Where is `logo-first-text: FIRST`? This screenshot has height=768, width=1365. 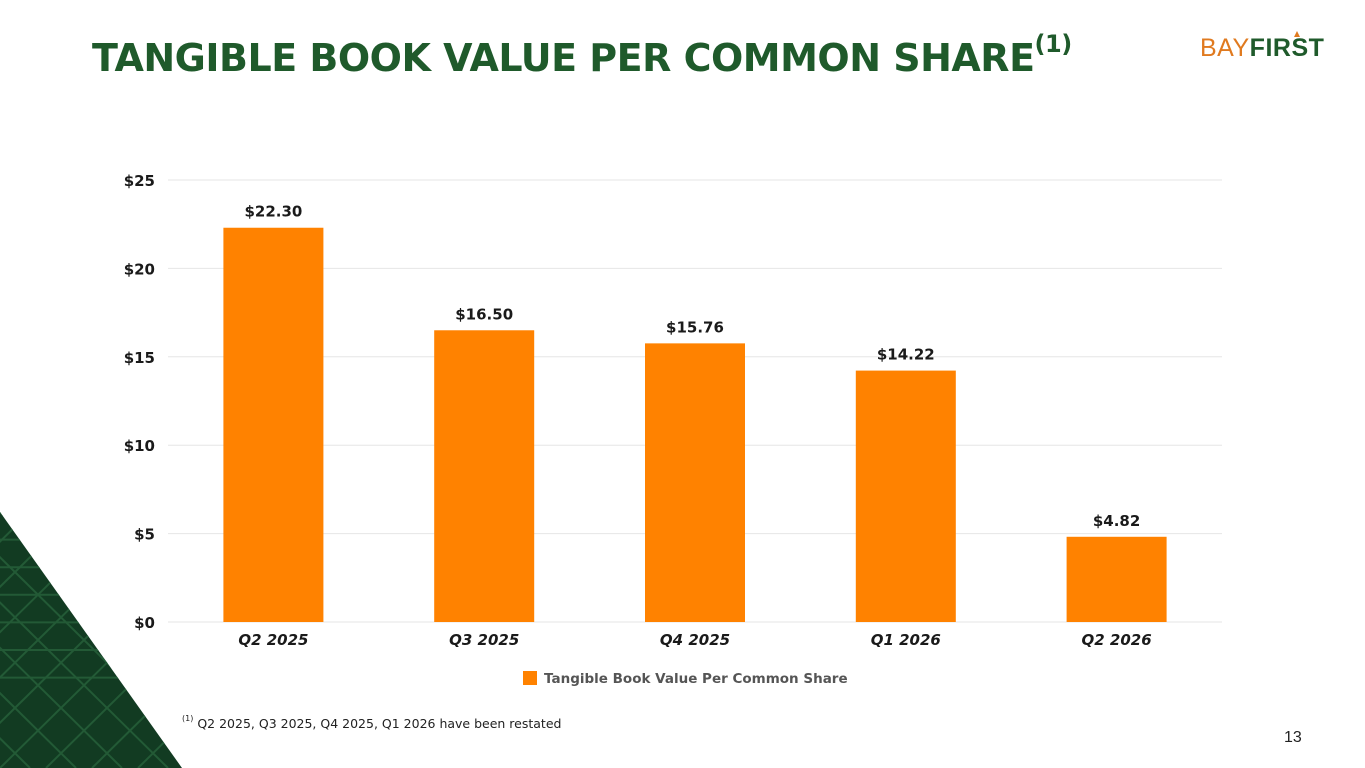 logo-first-text: FIRST is located at coordinates (1287, 48).